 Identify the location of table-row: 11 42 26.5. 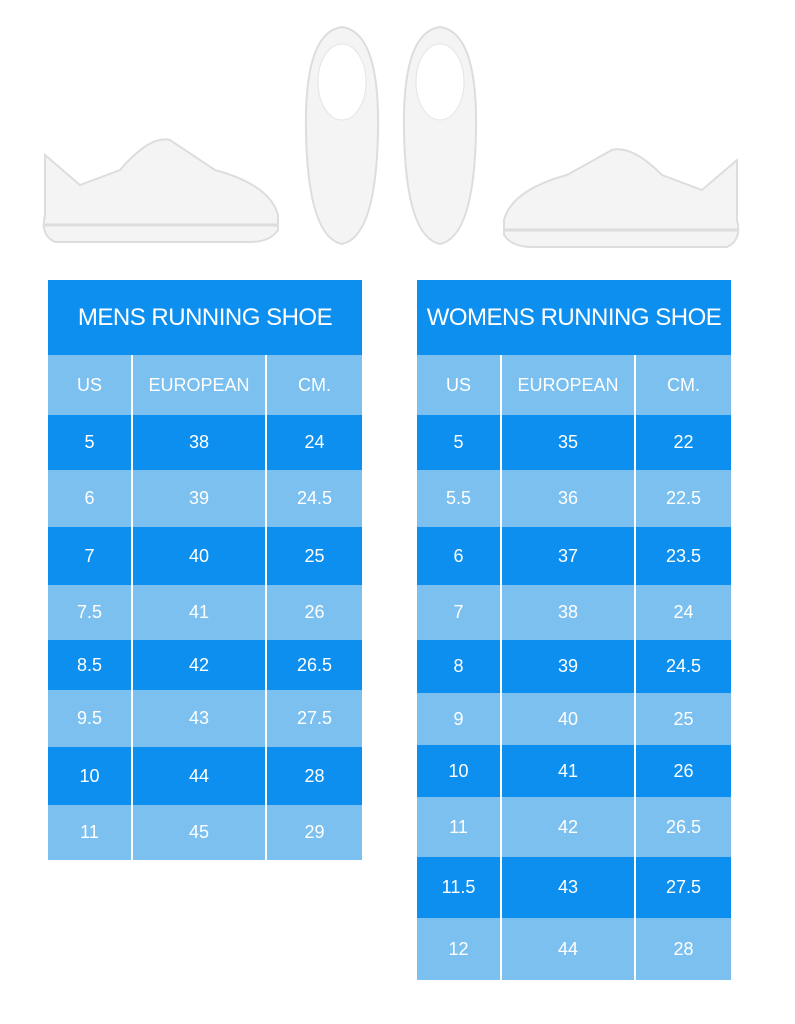
(574, 827).